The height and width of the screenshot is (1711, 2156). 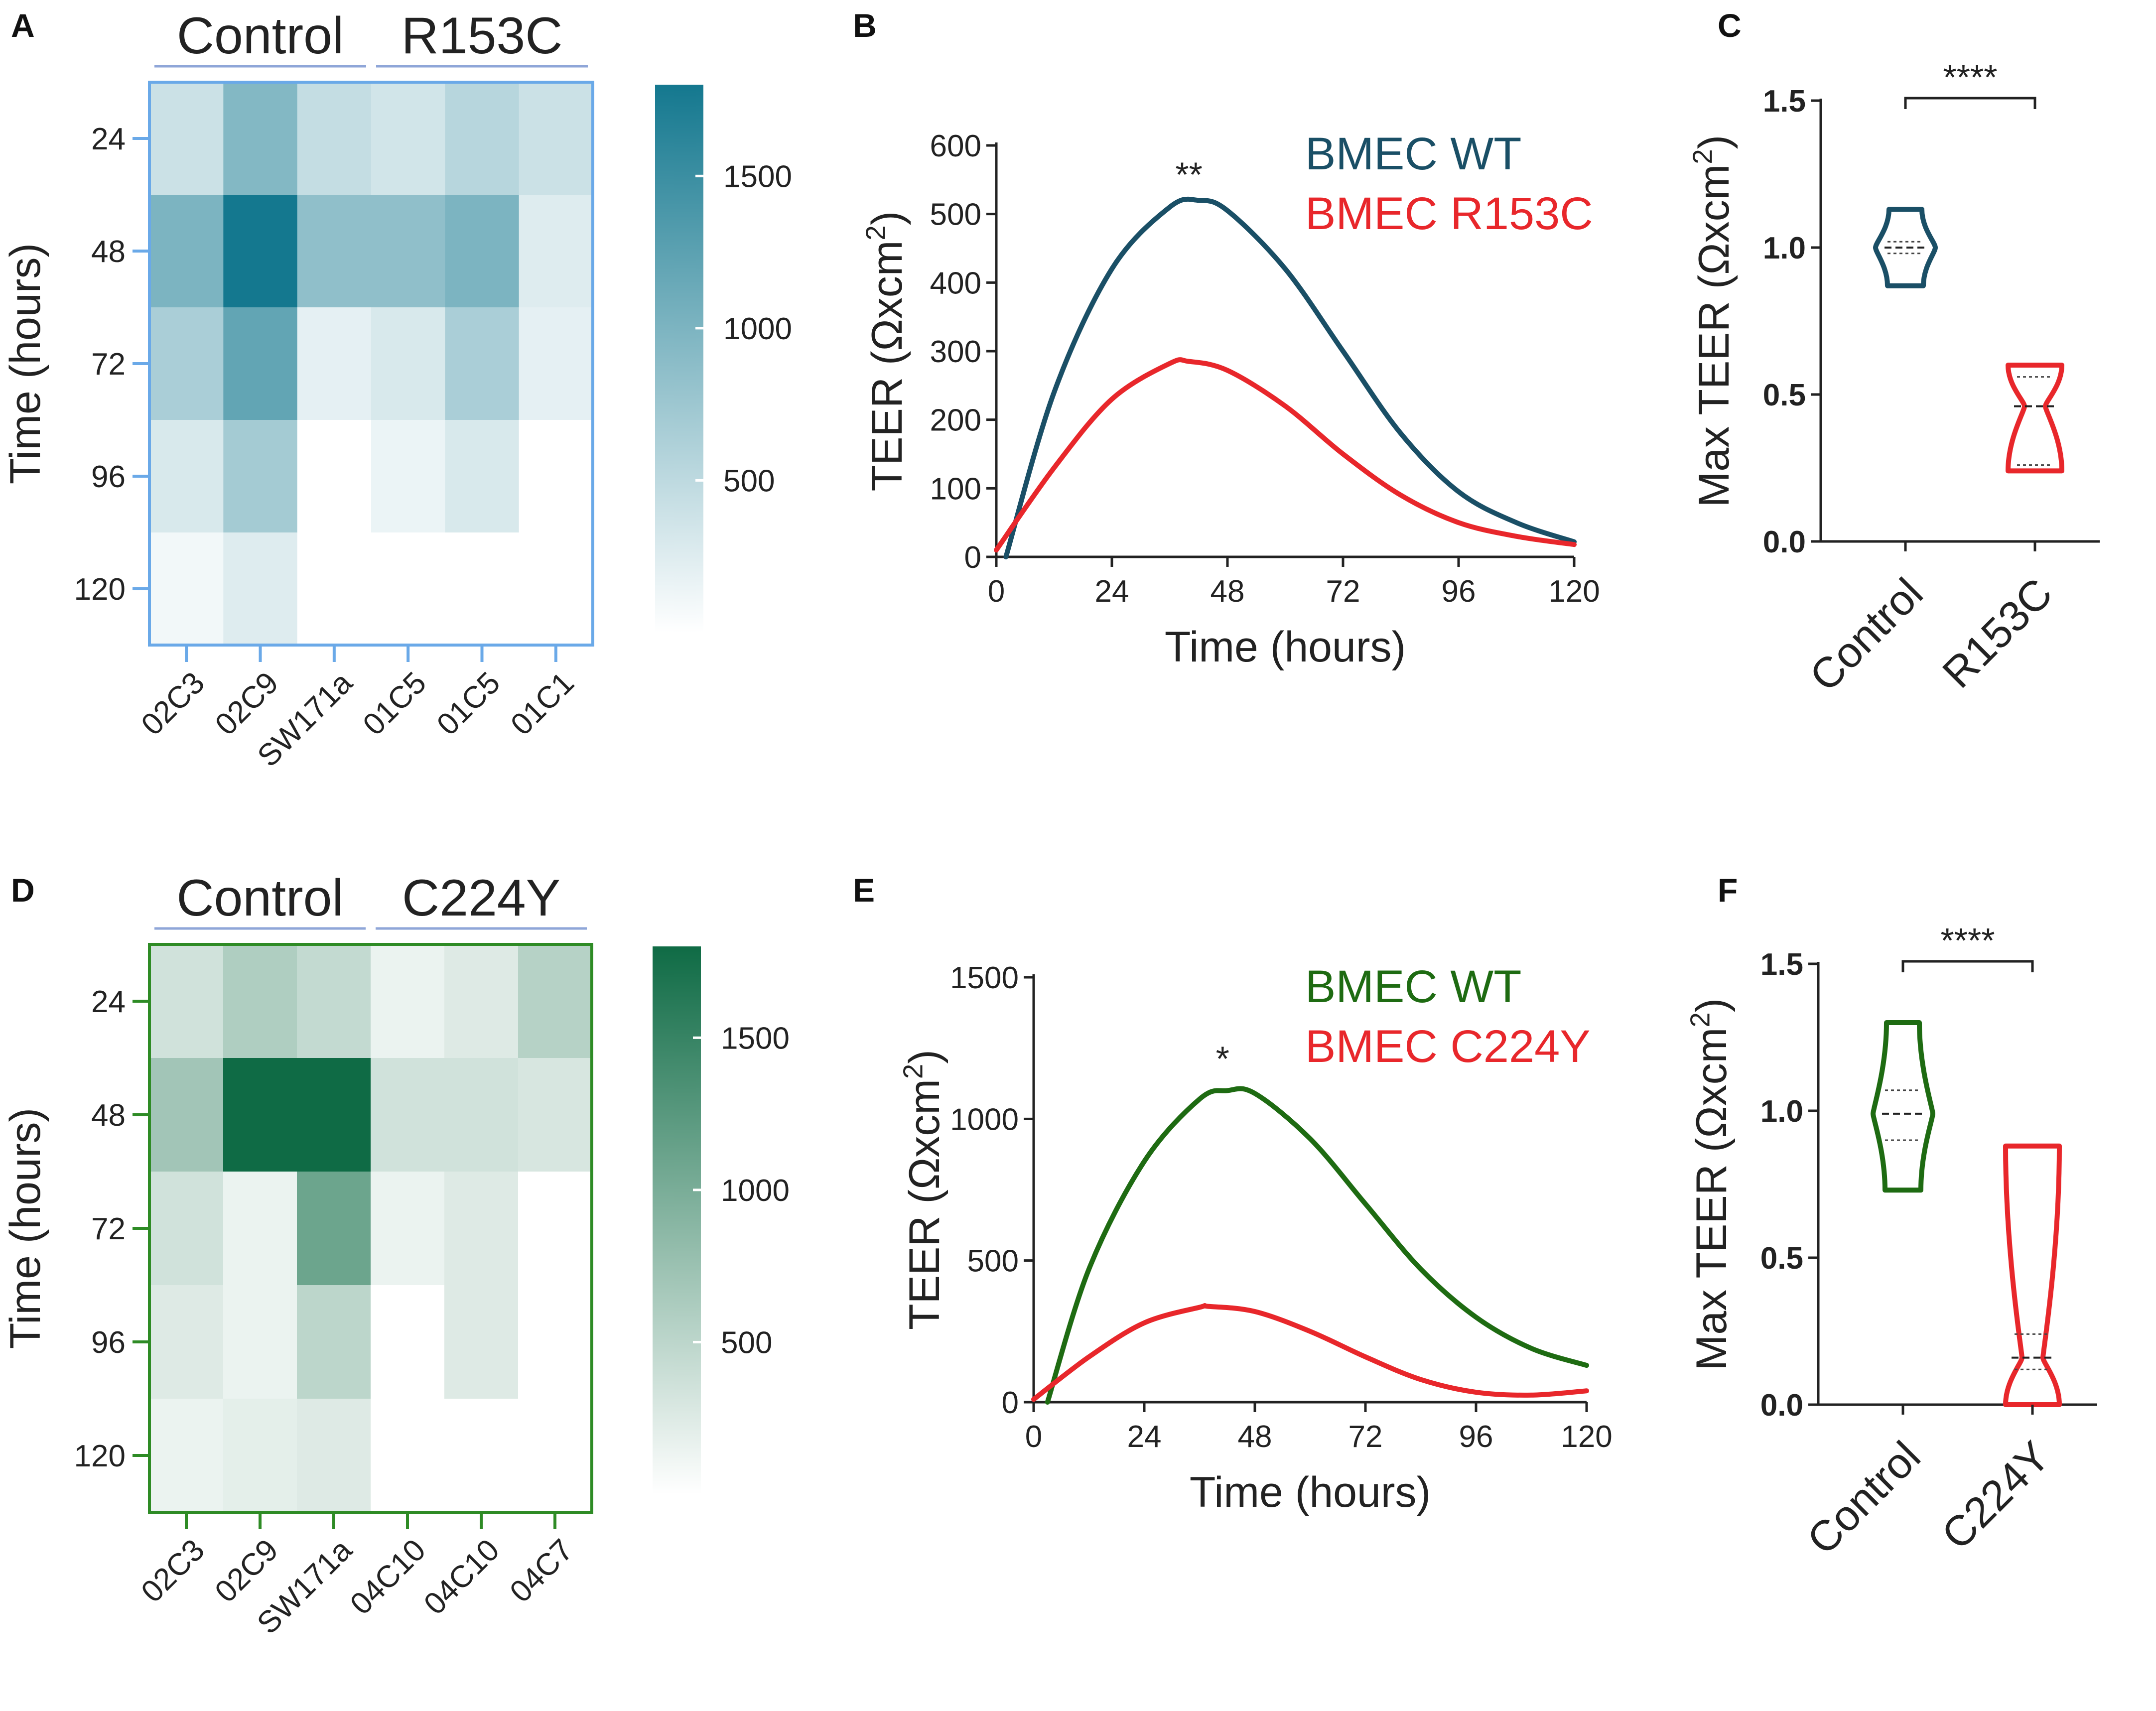 I want to click on significance-annotation: **, so click(x=1188, y=174).